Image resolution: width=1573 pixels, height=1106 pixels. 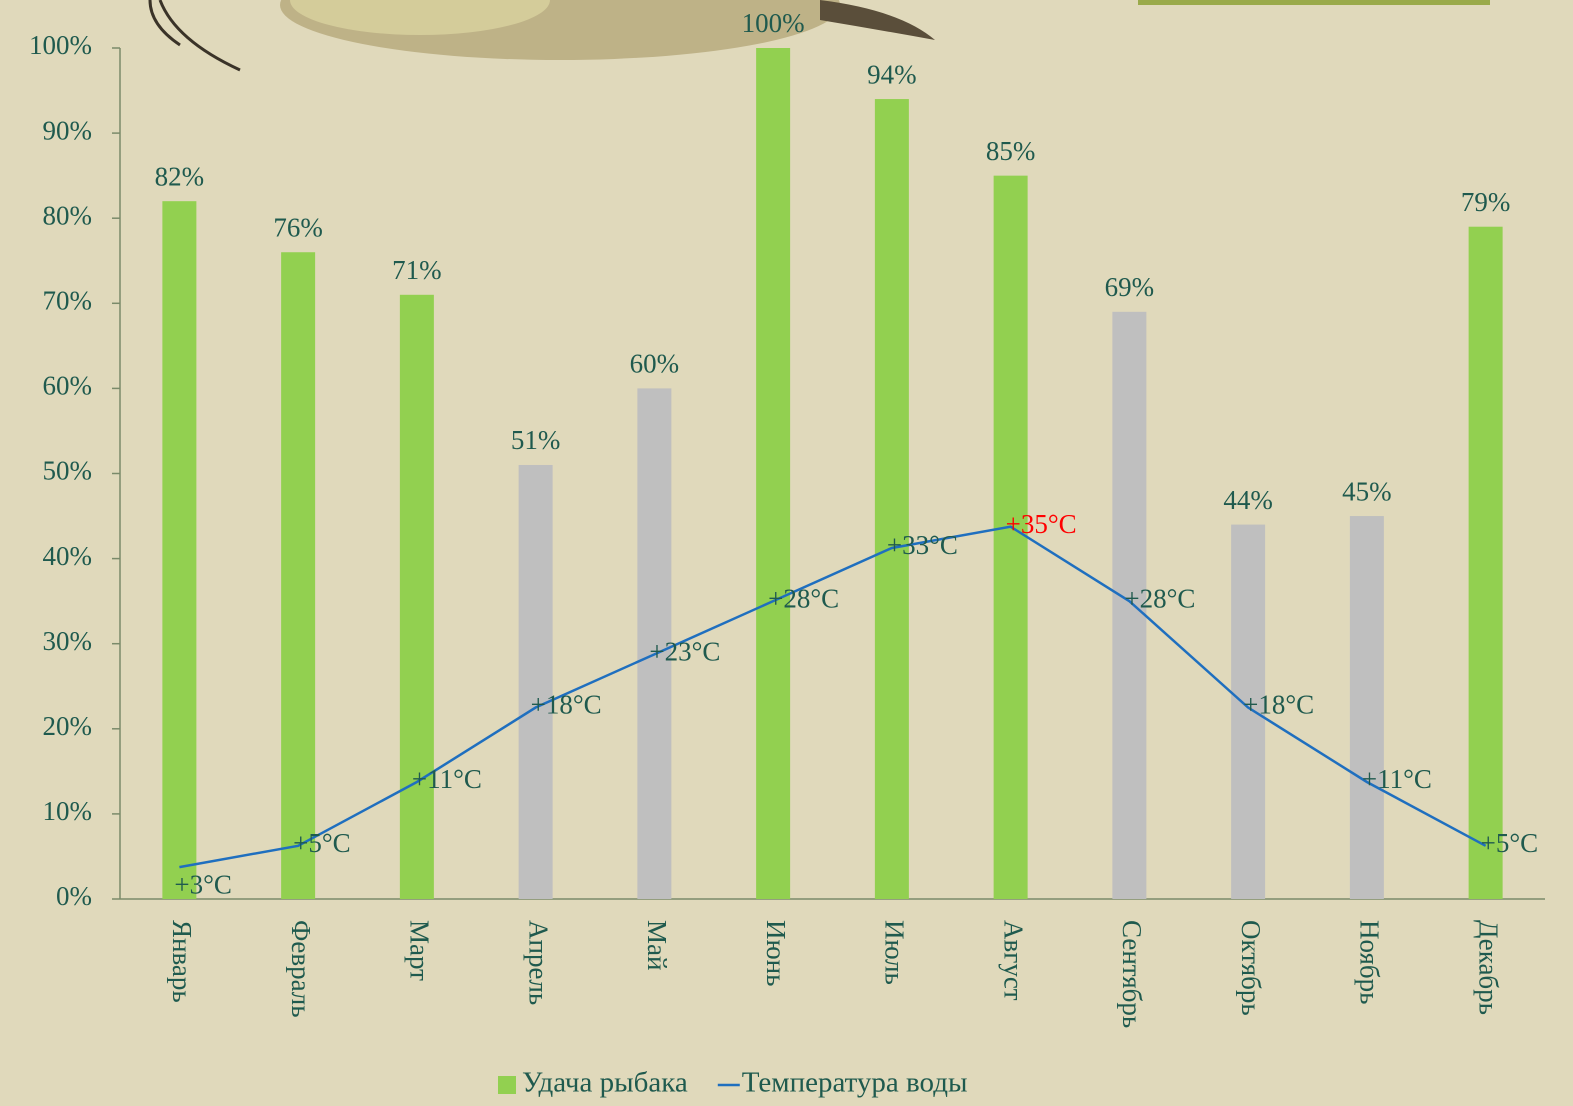 What do you see at coordinates (773, 23) in the screenshot?
I see `data-label: 100%` at bounding box center [773, 23].